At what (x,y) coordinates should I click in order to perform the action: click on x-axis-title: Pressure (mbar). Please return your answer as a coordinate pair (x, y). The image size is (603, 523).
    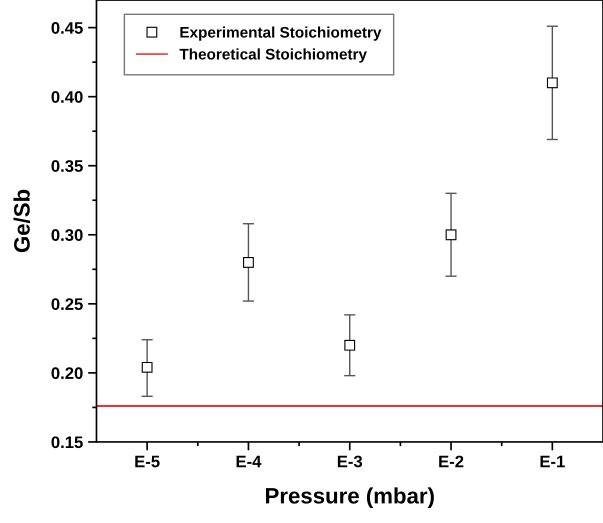
    Looking at the image, I should click on (350, 497).